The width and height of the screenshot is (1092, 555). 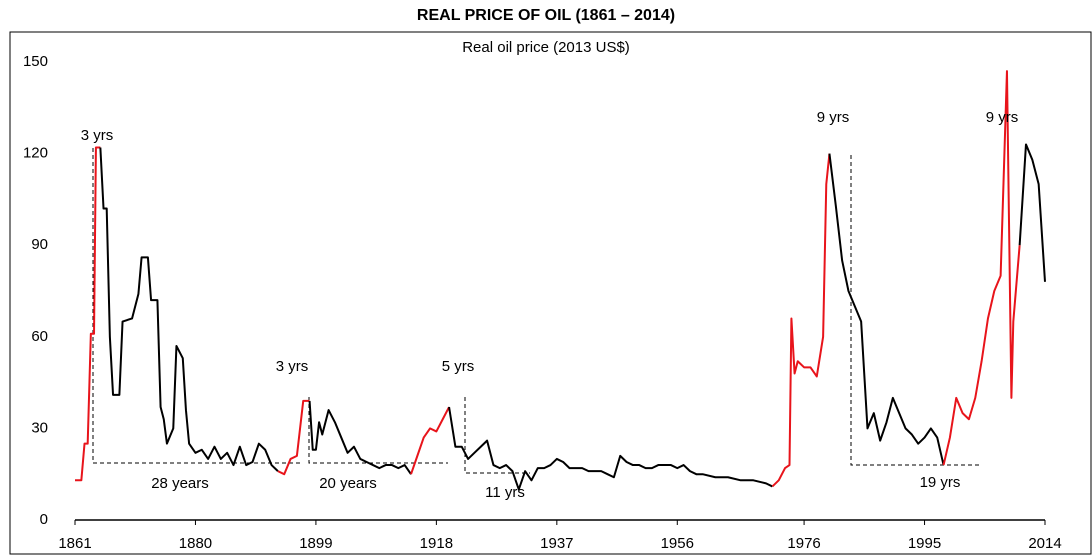 I want to click on x-tick-label: 1995, so click(x=924, y=543).